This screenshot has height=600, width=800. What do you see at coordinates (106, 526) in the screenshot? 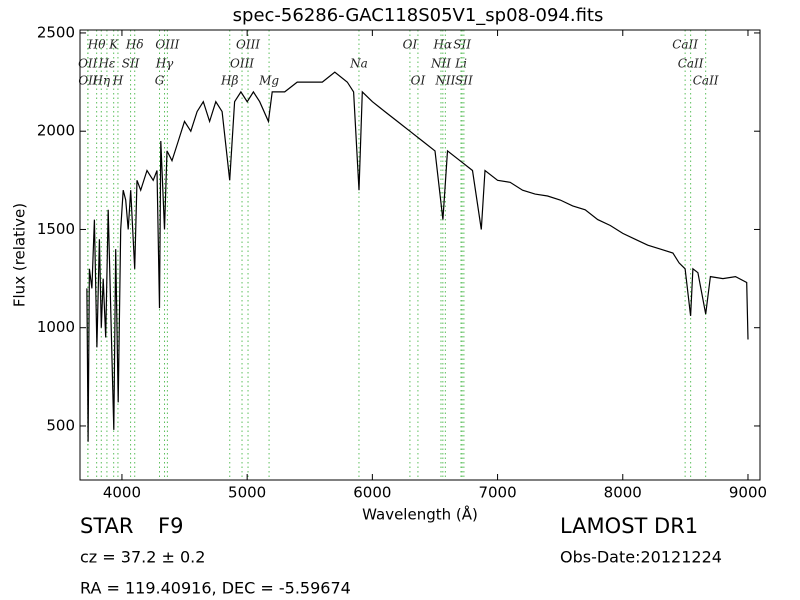
I see `object-class: STAR` at bounding box center [106, 526].